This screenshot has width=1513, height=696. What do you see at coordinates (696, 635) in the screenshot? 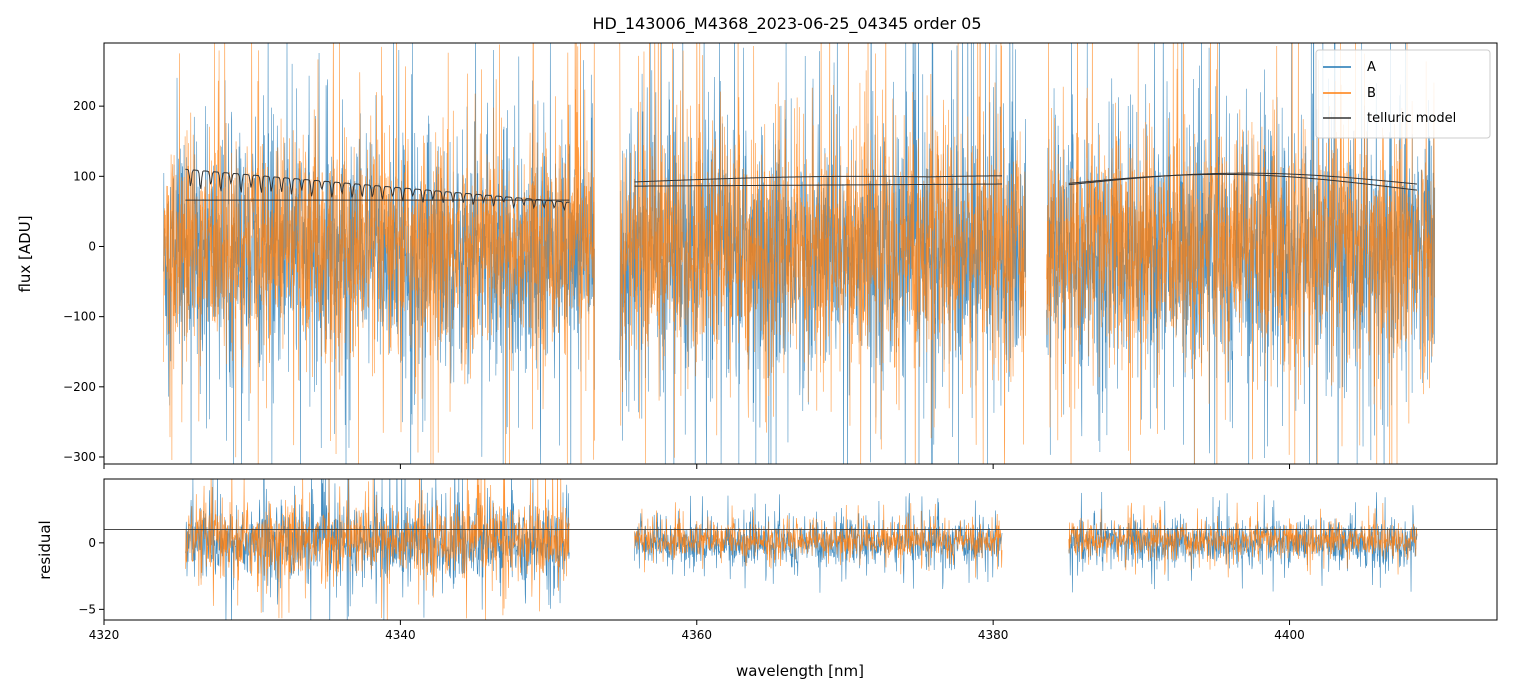
I see `x-tick-label: 4360` at bounding box center [696, 635].